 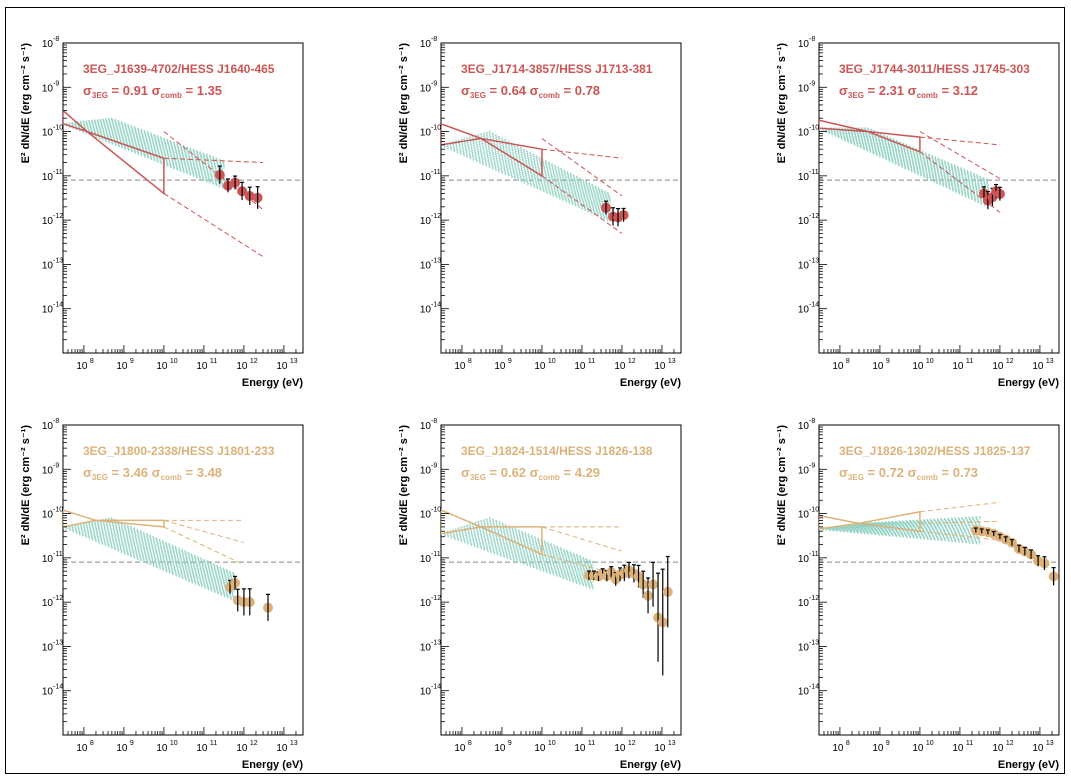 I want to click on x-axis-label: Energy (eV), so click(x=1028, y=383).